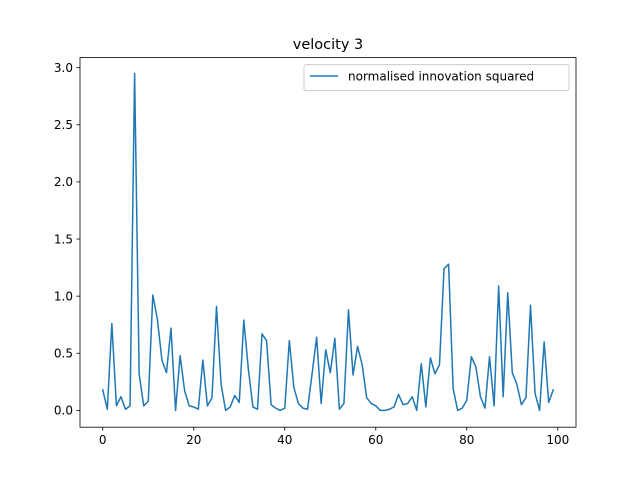  I want to click on x-tick-label: 100, so click(557, 440).